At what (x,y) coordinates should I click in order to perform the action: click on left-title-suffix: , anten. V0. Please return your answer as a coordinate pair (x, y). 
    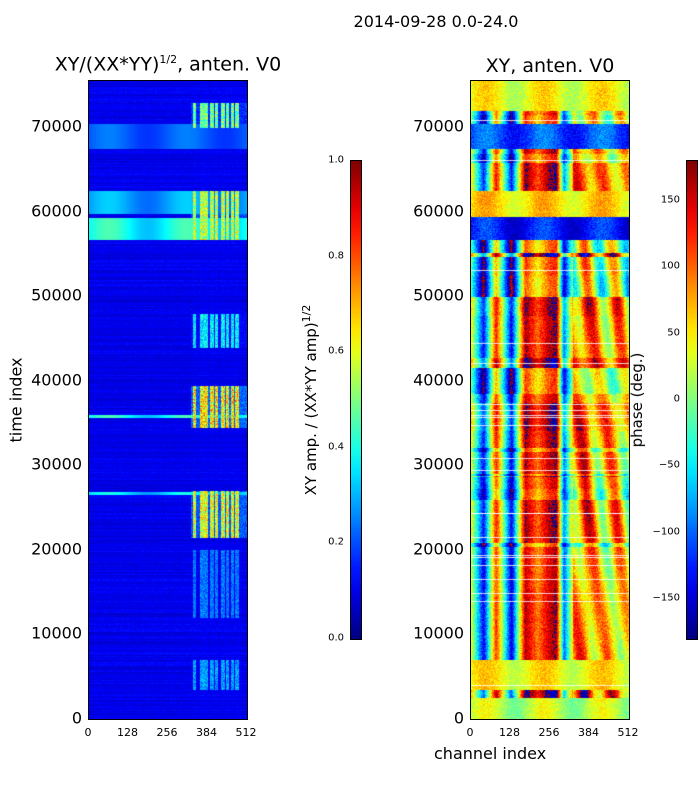
    Looking at the image, I should click on (229, 64).